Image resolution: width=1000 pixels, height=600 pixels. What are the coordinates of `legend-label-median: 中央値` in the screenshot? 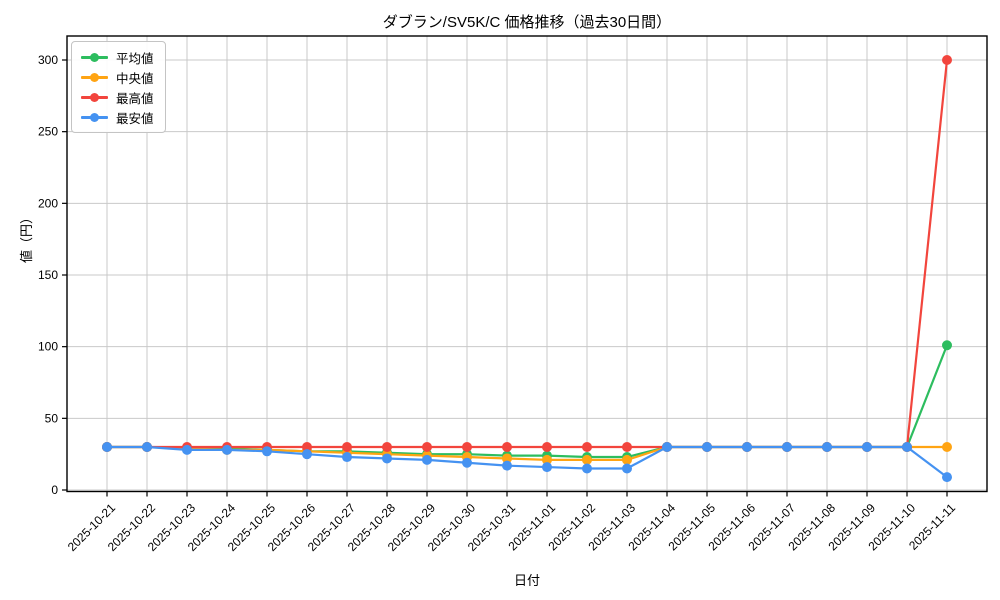 It's located at (135, 78).